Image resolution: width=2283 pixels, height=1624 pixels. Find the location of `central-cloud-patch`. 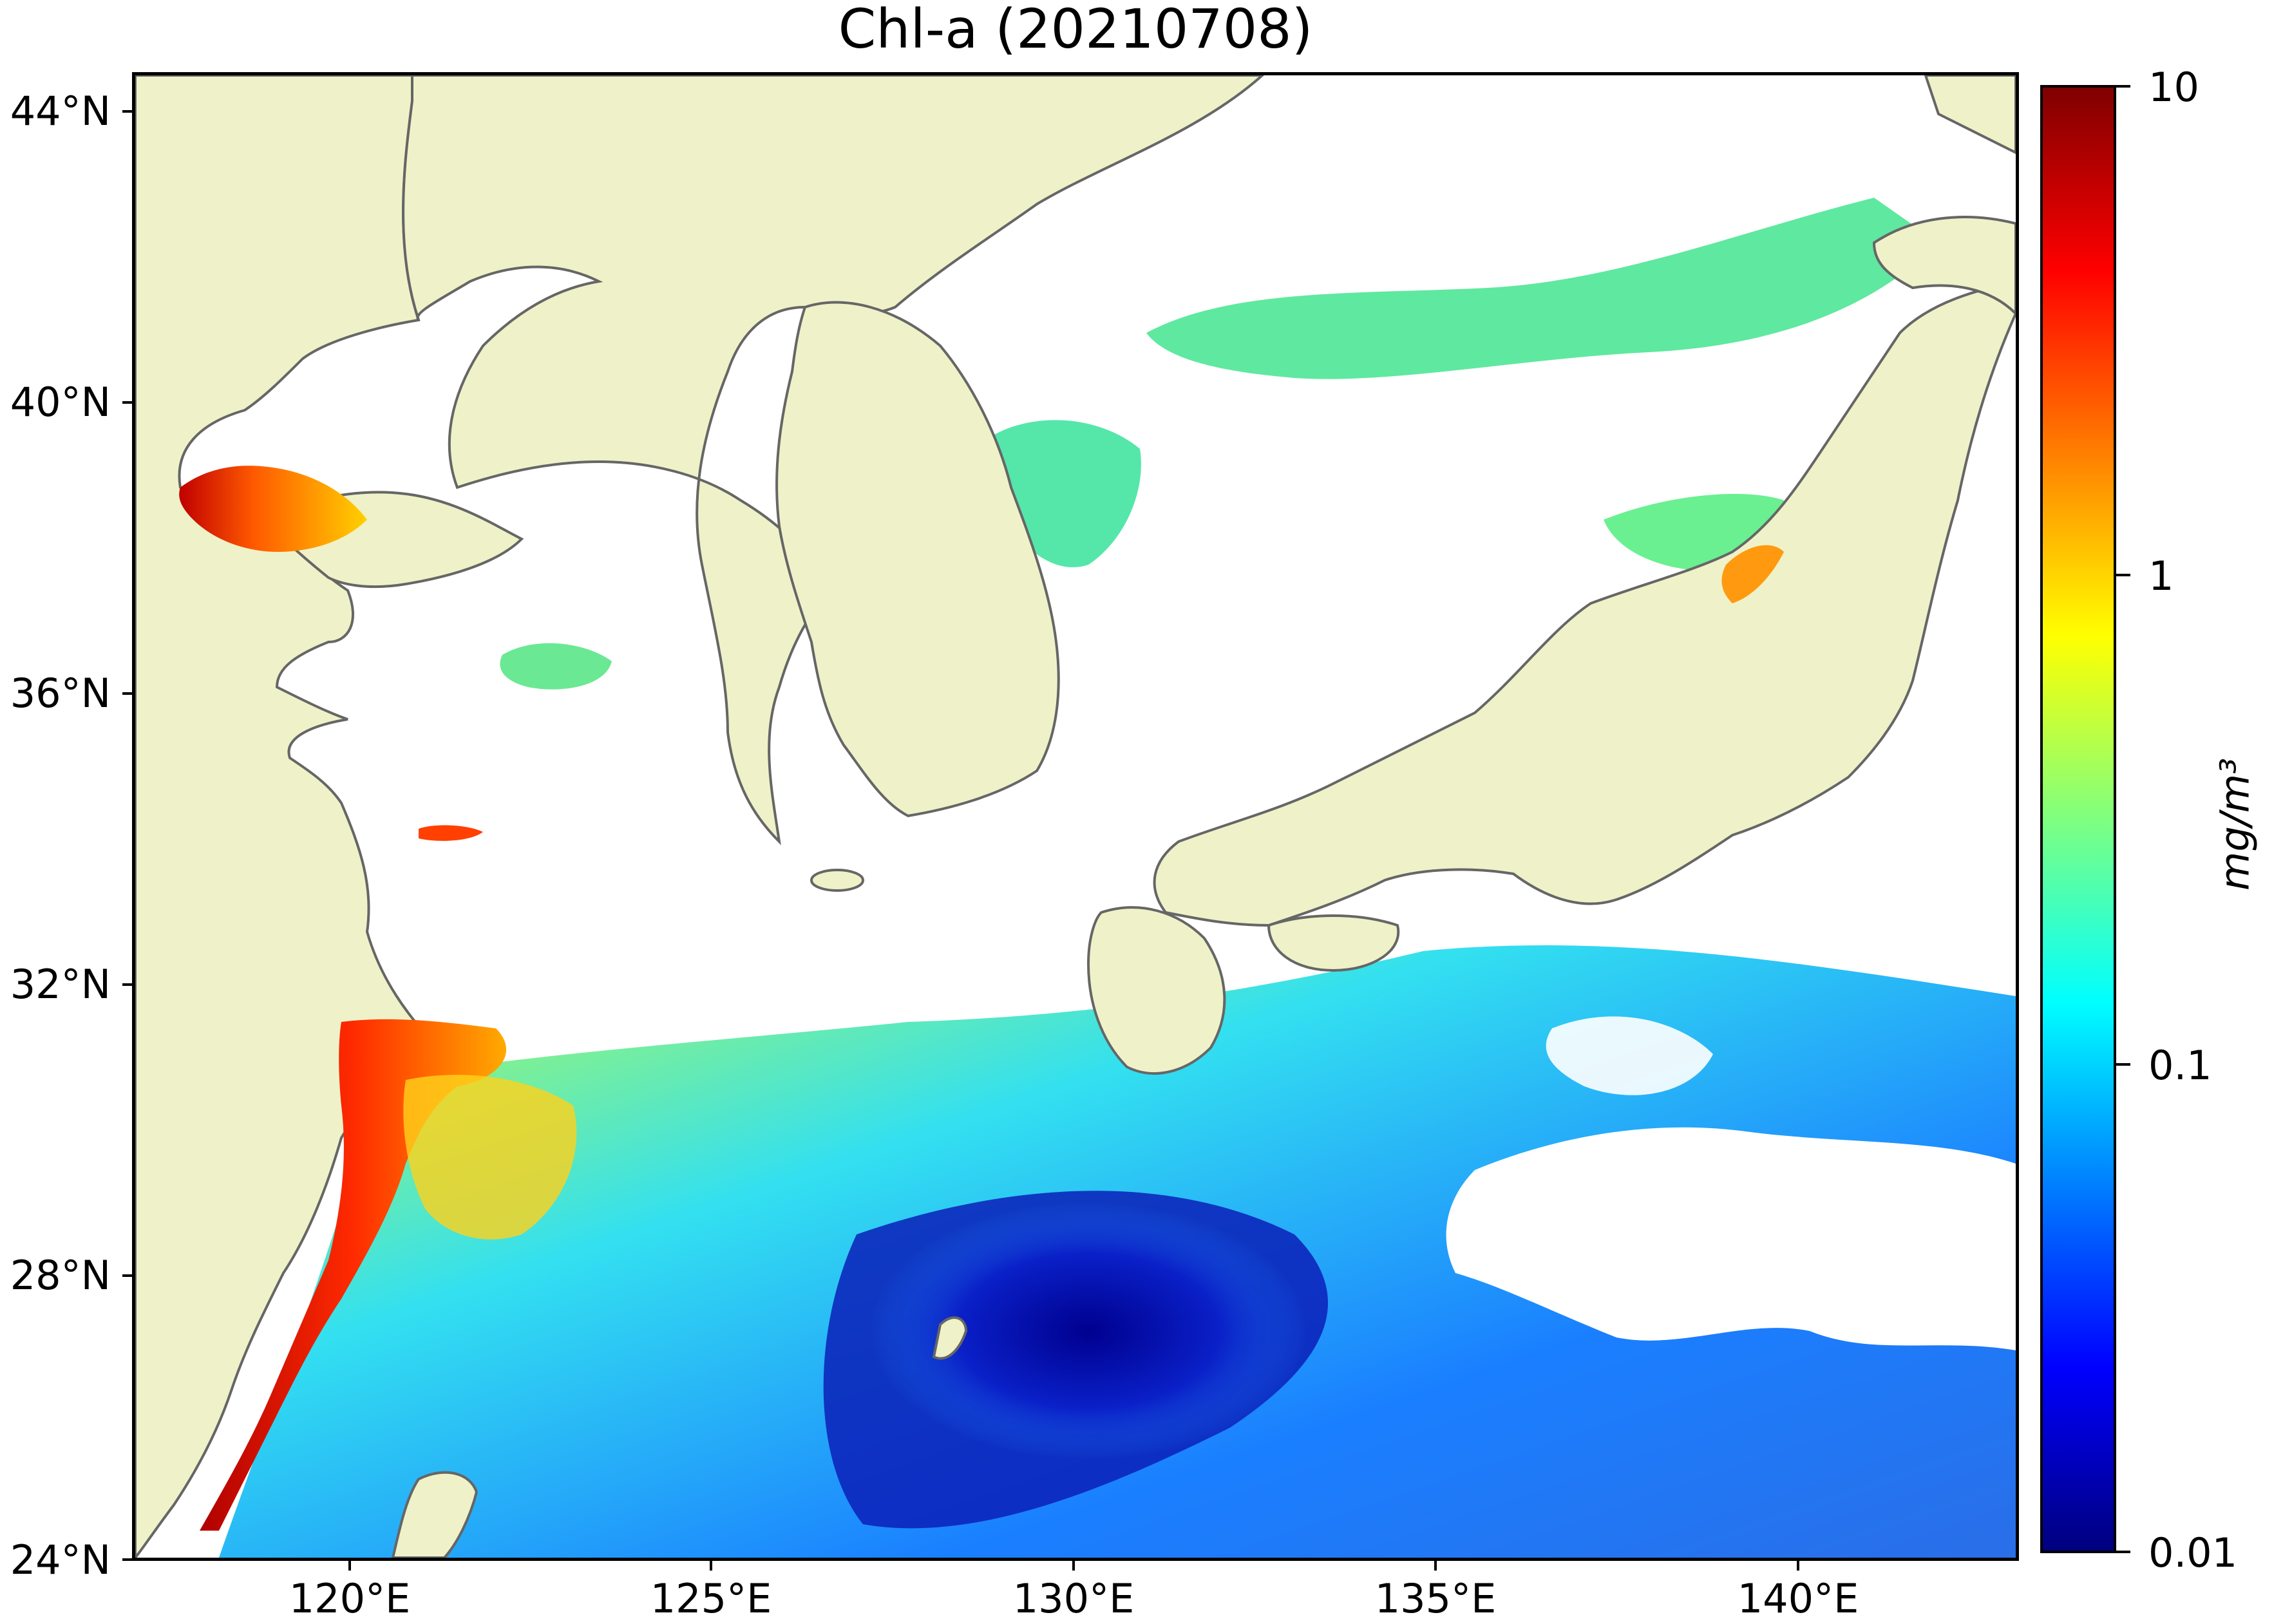

central-cloud-patch is located at coordinates (1629, 1055).